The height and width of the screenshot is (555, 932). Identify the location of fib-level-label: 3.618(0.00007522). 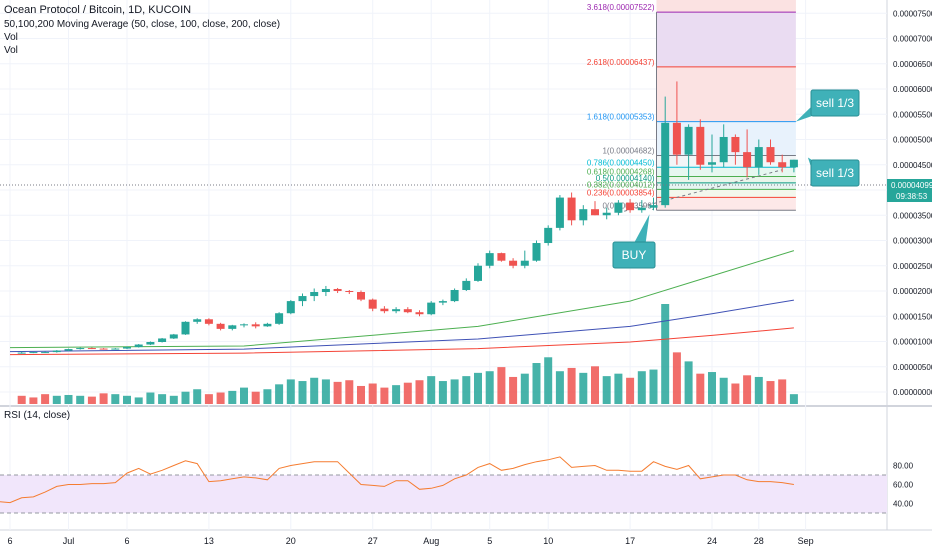
(621, 7).